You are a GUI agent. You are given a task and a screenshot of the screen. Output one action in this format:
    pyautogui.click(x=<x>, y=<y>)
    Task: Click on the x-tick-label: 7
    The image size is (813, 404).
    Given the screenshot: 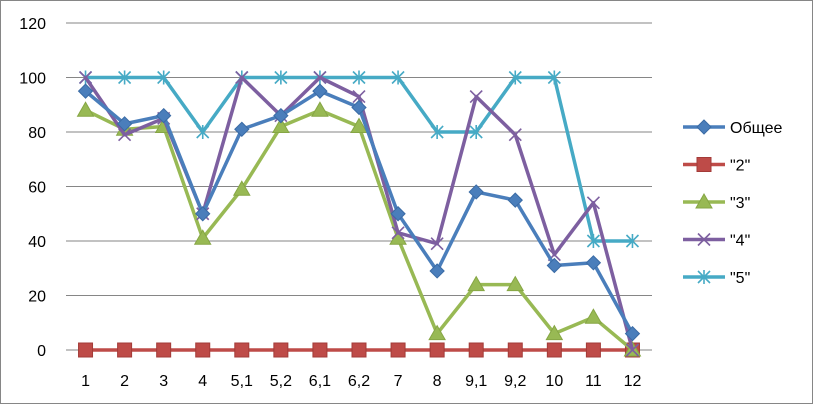 What is the action you would take?
    pyautogui.click(x=398, y=381)
    